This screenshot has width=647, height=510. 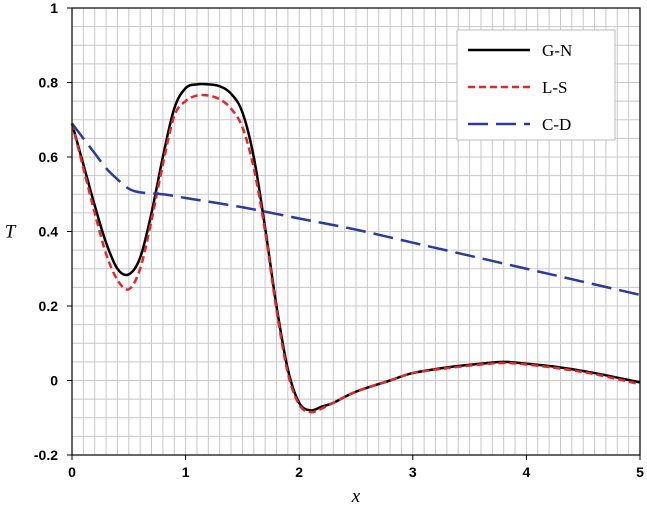 I want to click on legend-box, so click(x=536, y=85).